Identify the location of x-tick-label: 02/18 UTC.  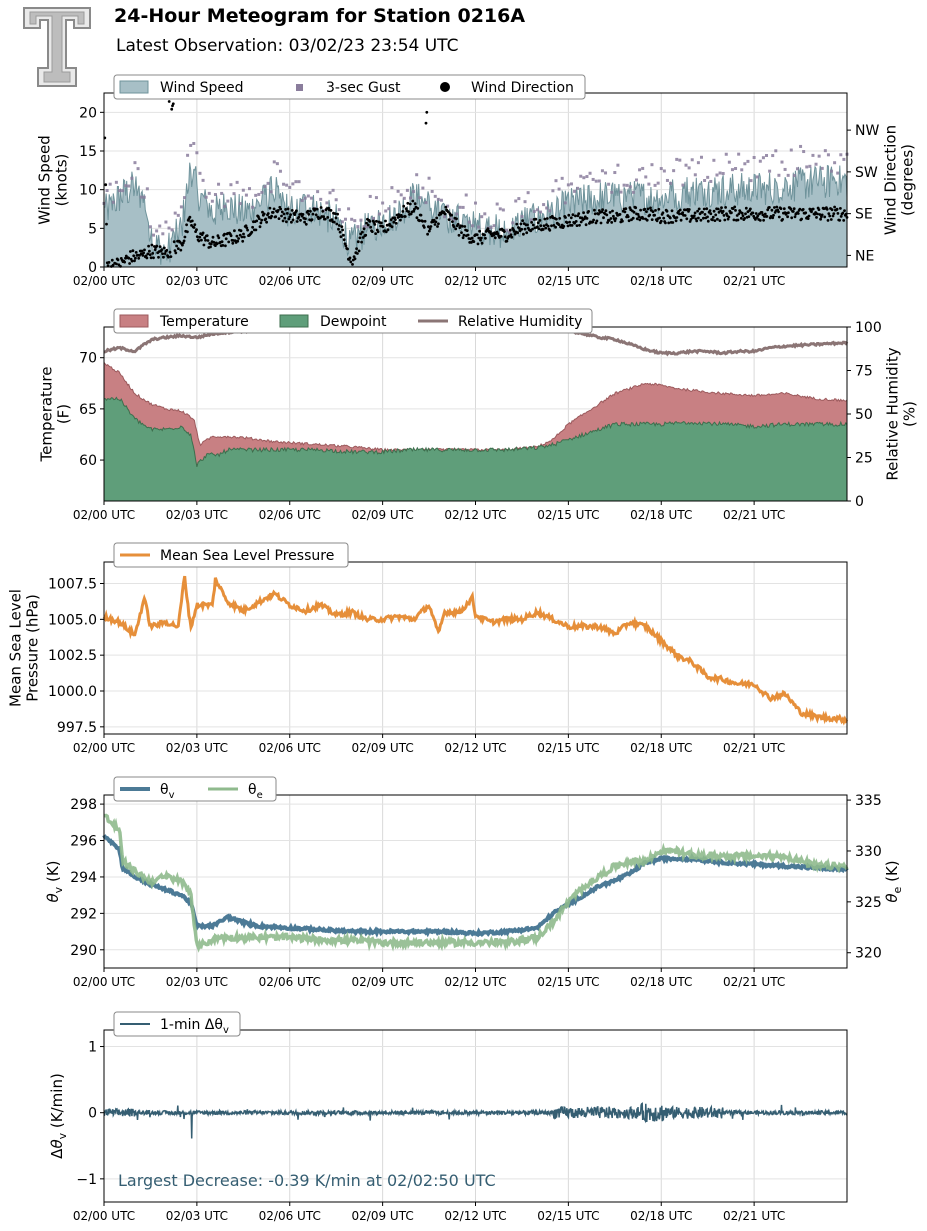
(661, 748).